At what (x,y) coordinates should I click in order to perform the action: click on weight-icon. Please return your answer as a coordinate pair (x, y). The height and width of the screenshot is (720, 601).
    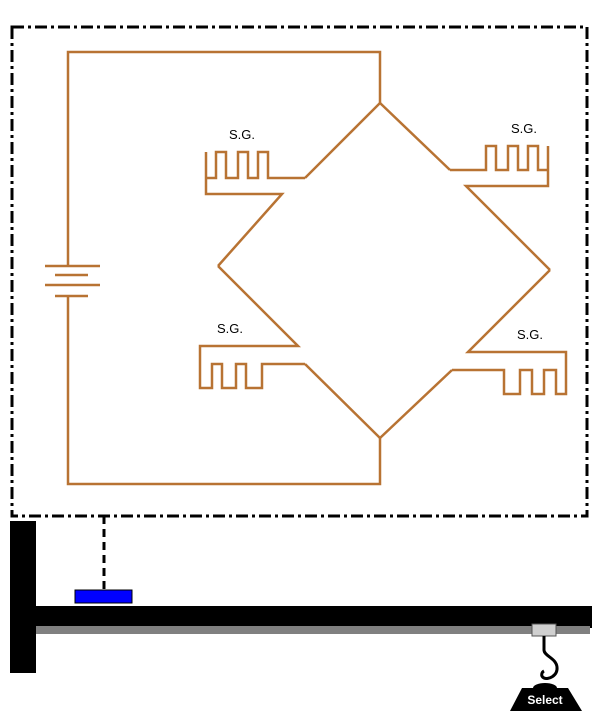
    Looking at the image, I should click on (546, 699).